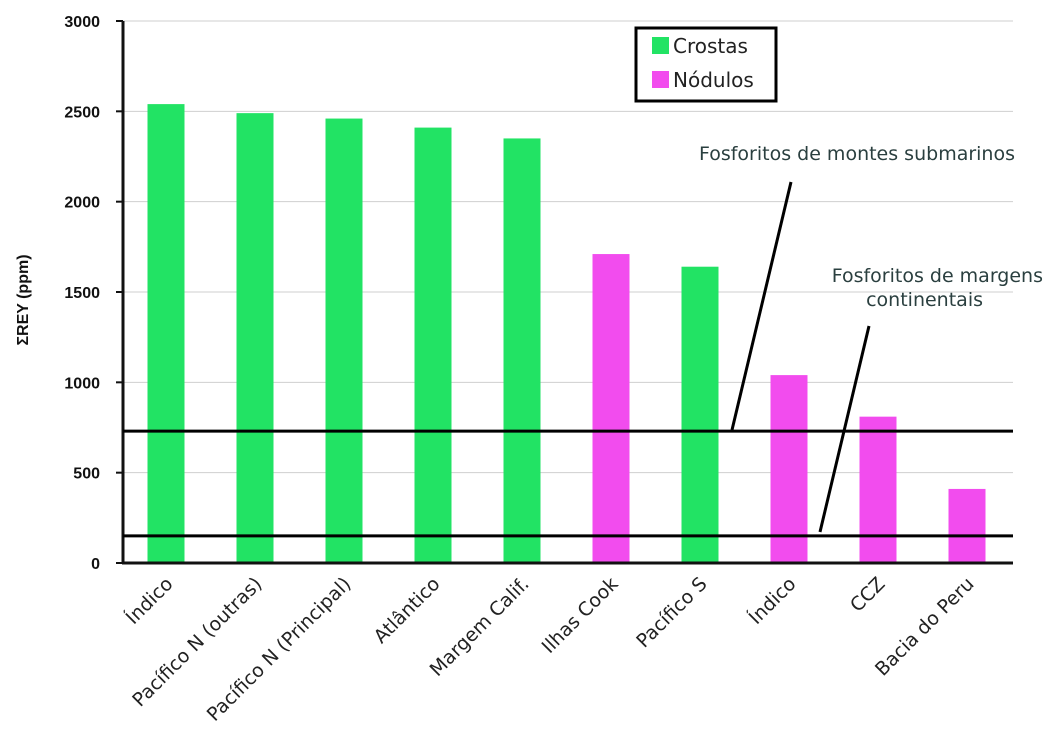 The image size is (1046, 751). What do you see at coordinates (713, 80) in the screenshot?
I see `legend-label: Nódulos` at bounding box center [713, 80].